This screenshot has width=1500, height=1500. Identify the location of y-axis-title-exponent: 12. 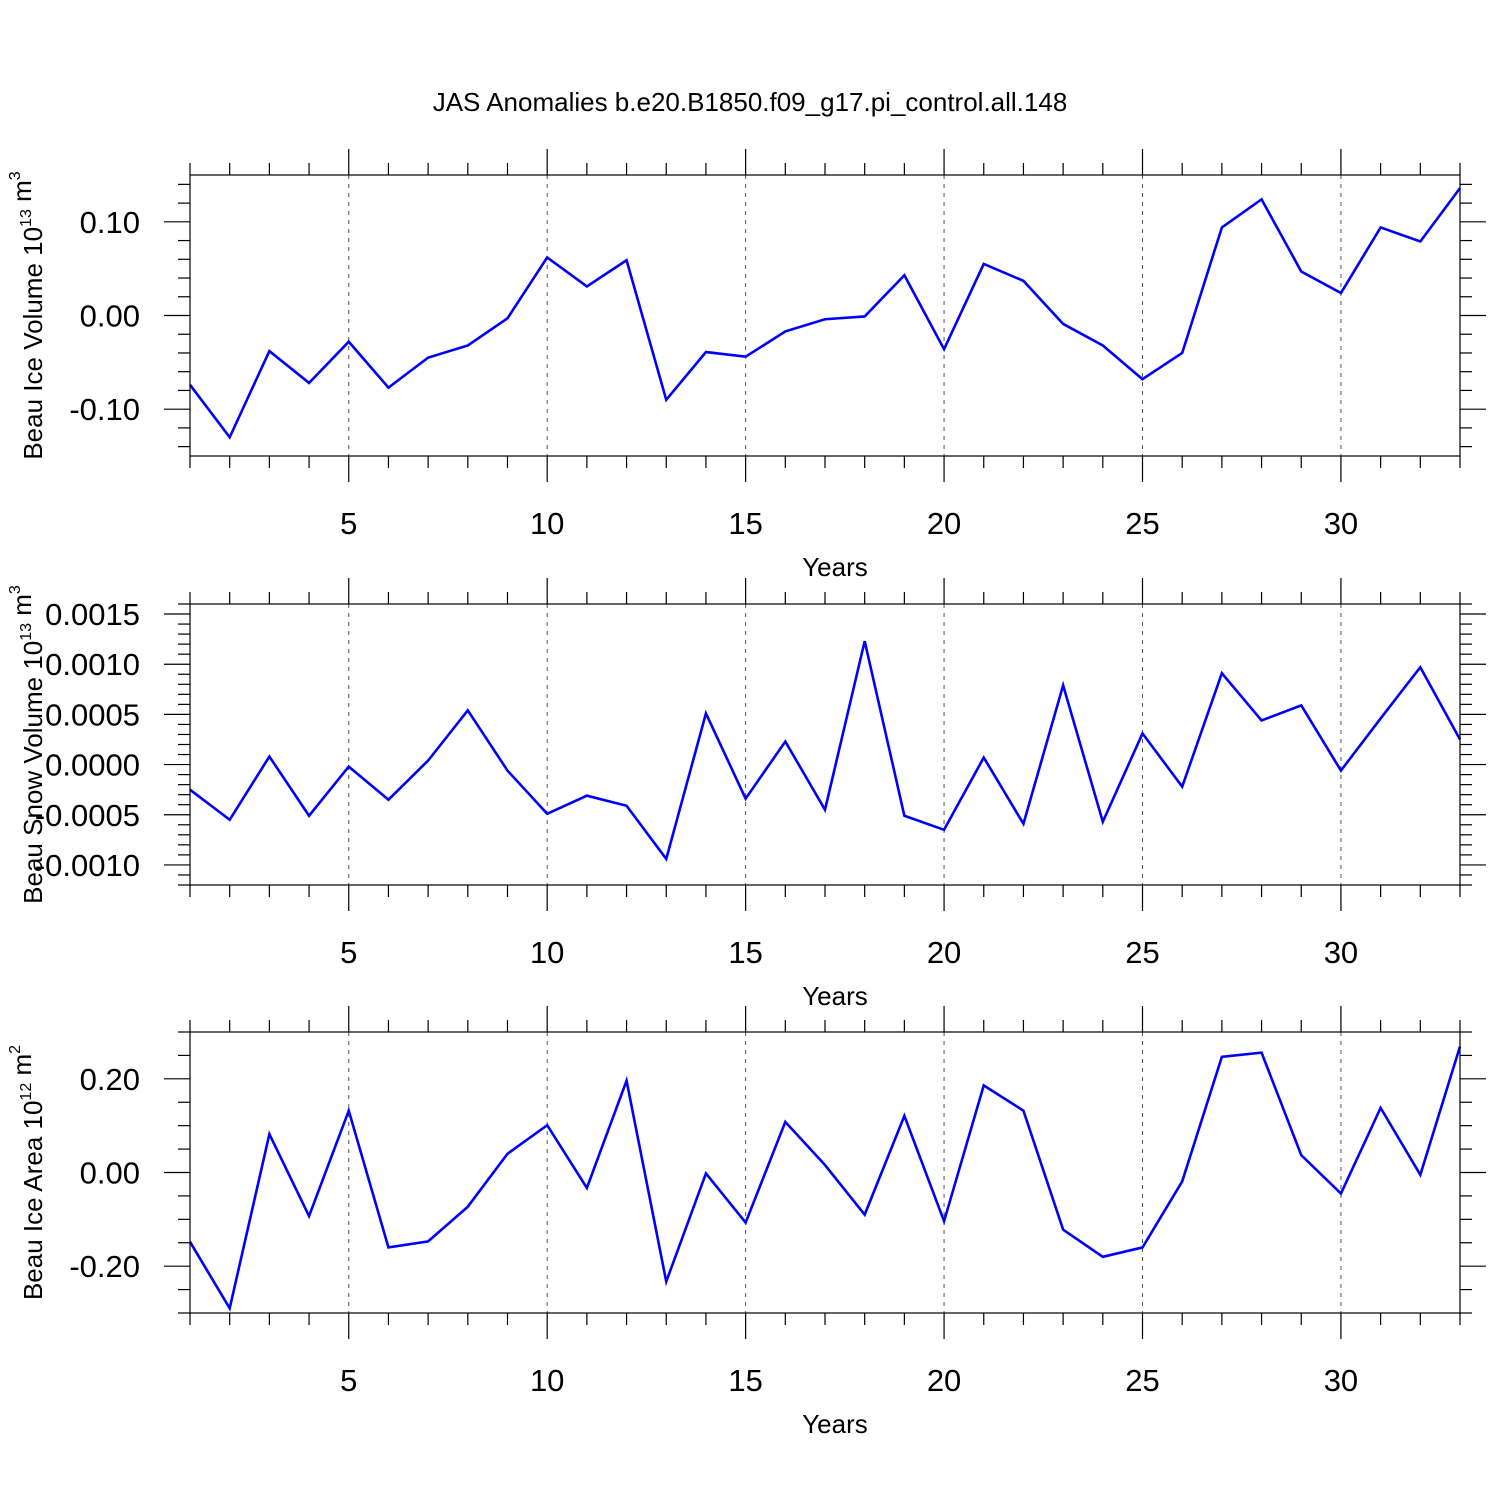
(26, 1092).